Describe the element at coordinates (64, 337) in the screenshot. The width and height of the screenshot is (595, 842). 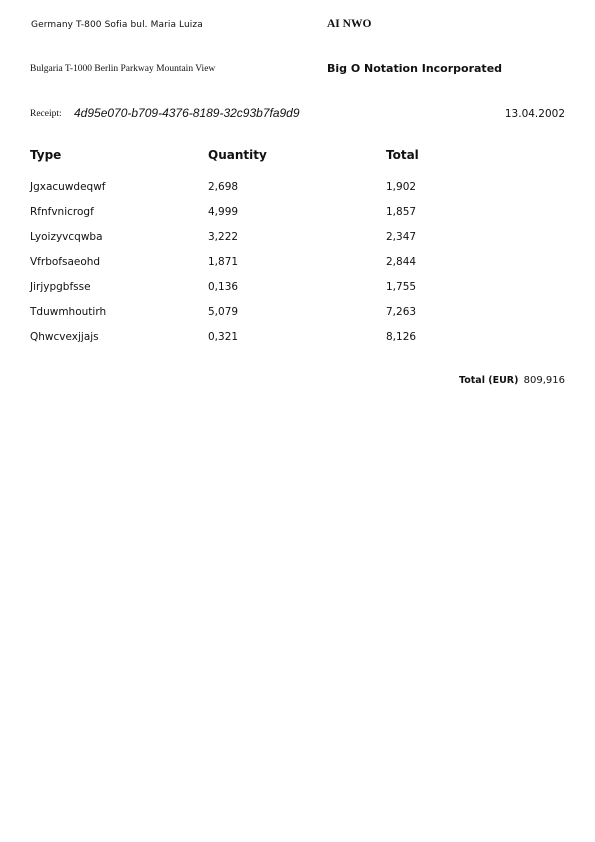
I see `cell-type: Qhwcvexjjajs` at that location.